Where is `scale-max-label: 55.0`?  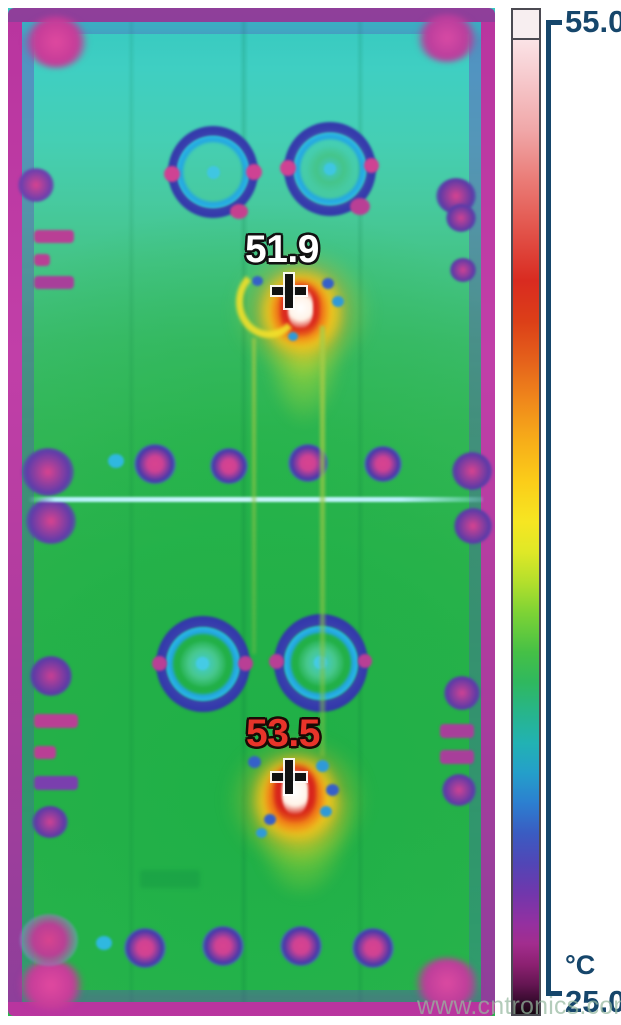 scale-max-label: 55.0 is located at coordinates (593, 21).